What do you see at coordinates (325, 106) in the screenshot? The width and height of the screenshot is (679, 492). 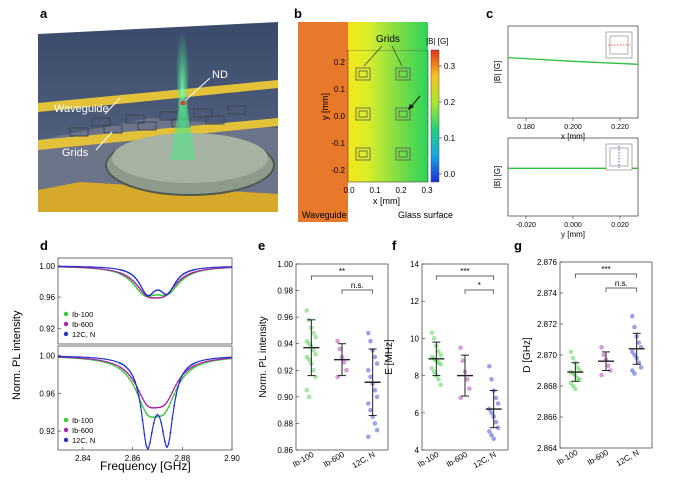 I see `b-ylabel: y [mm]` at bounding box center [325, 106].